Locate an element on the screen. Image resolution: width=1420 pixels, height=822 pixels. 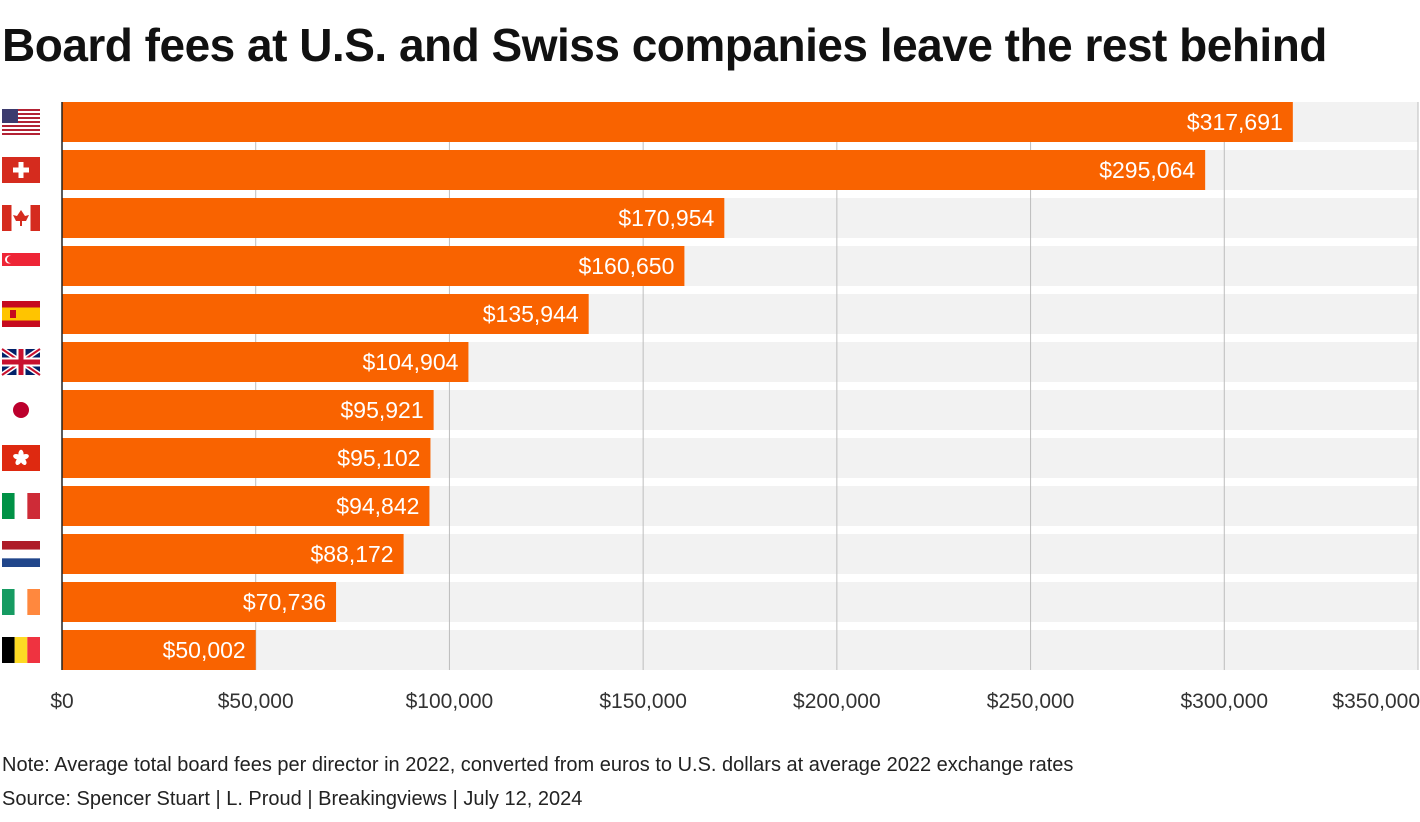
bar-value-label: $70,736 is located at coordinates (284, 602).